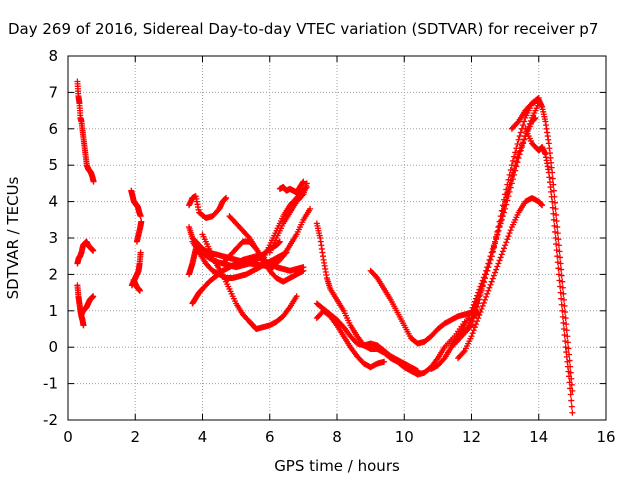 Image resolution: width=640 pixels, height=480 pixels. Describe the element at coordinates (53, 238) in the screenshot. I see `y-tick-label: 3` at that location.